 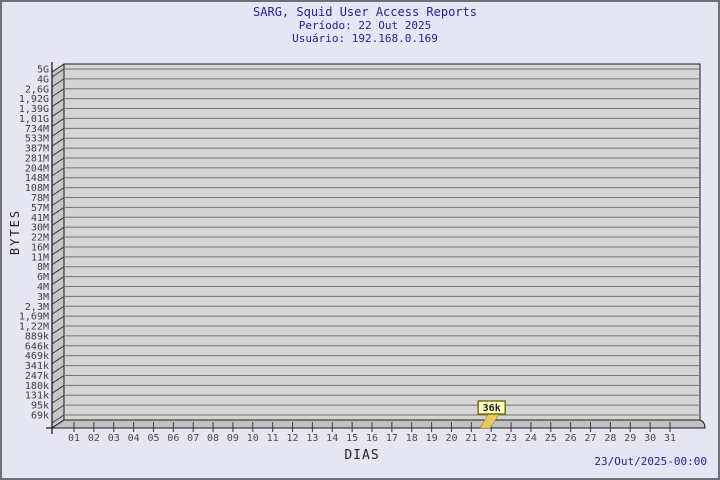 What do you see at coordinates (37, 168) in the screenshot?
I see `y-tick-label: 204M` at bounding box center [37, 168].